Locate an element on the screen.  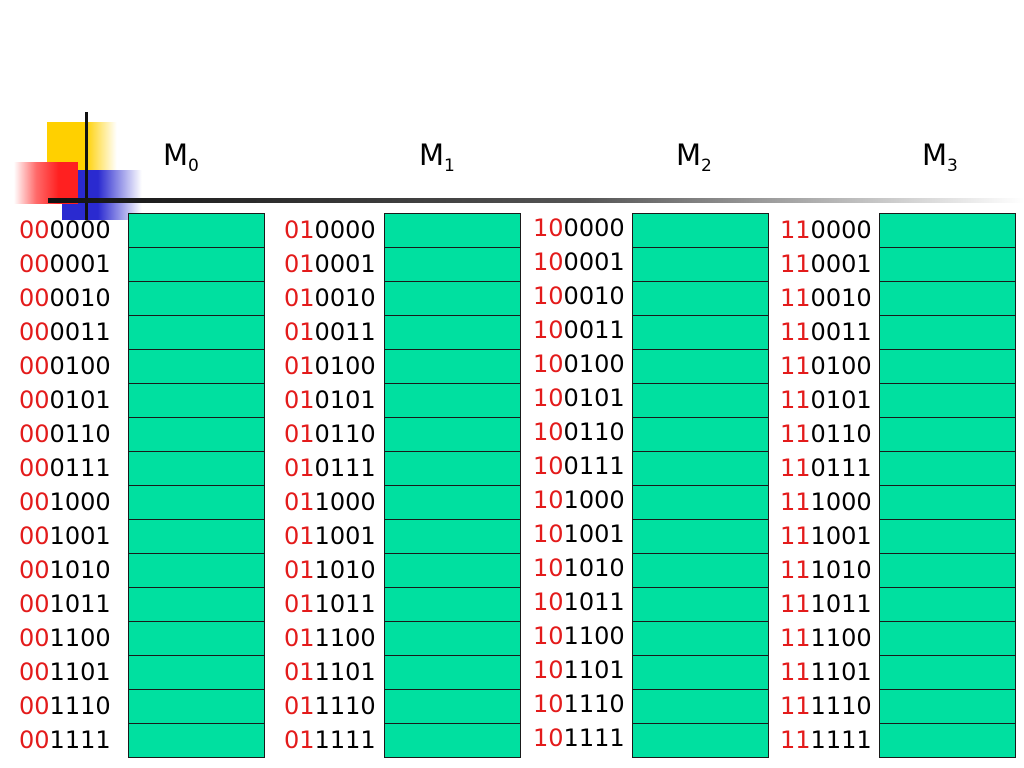
address-label: 111010 is located at coordinates (826, 570).